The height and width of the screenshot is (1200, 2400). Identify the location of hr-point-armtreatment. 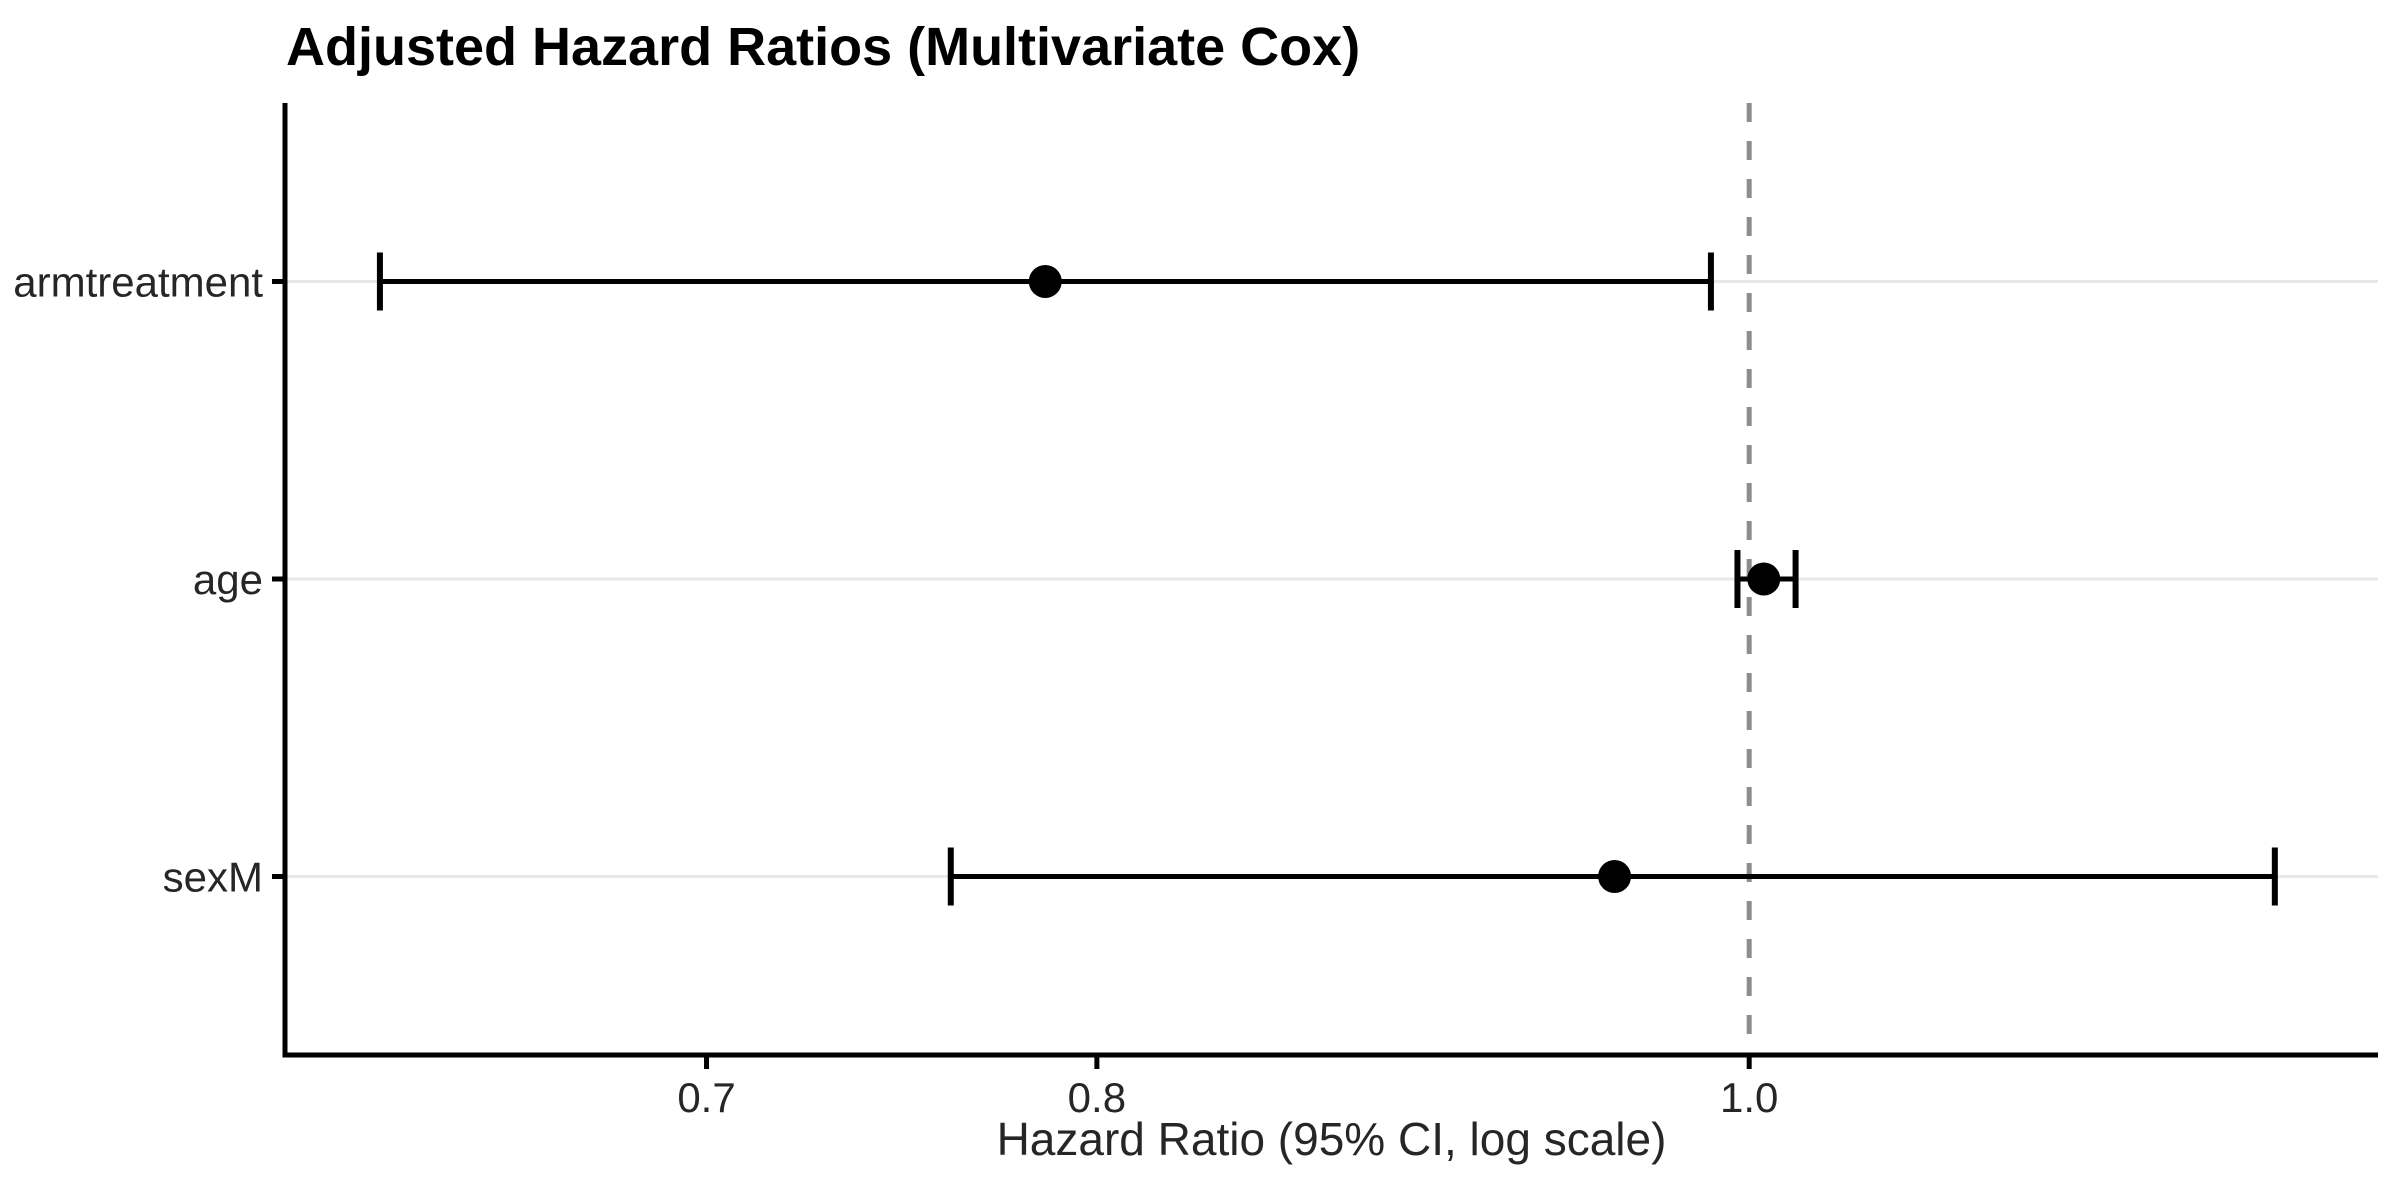
(1045, 281).